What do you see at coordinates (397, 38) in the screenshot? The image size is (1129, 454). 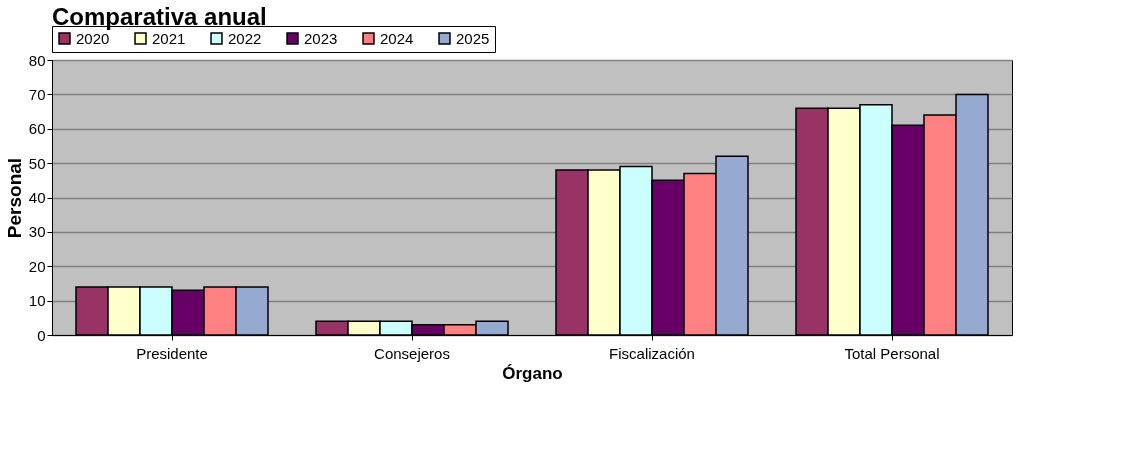 I see `legend-label: 2024` at bounding box center [397, 38].